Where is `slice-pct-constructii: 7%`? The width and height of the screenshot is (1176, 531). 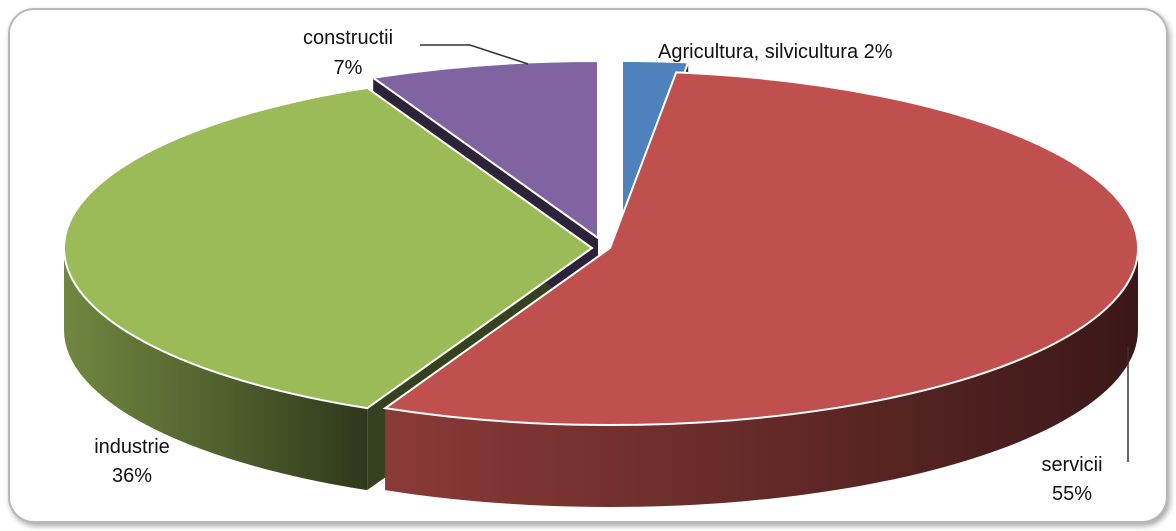
slice-pct-constructii: 7% is located at coordinates (348, 68).